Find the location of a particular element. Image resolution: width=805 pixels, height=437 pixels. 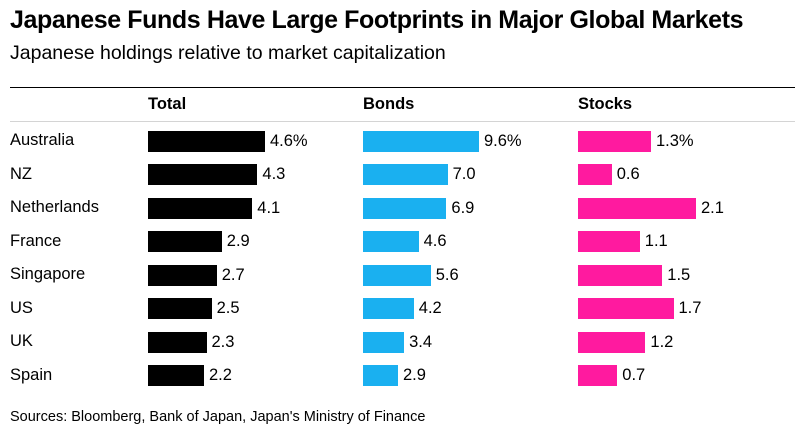

header-rule is located at coordinates (402, 87).